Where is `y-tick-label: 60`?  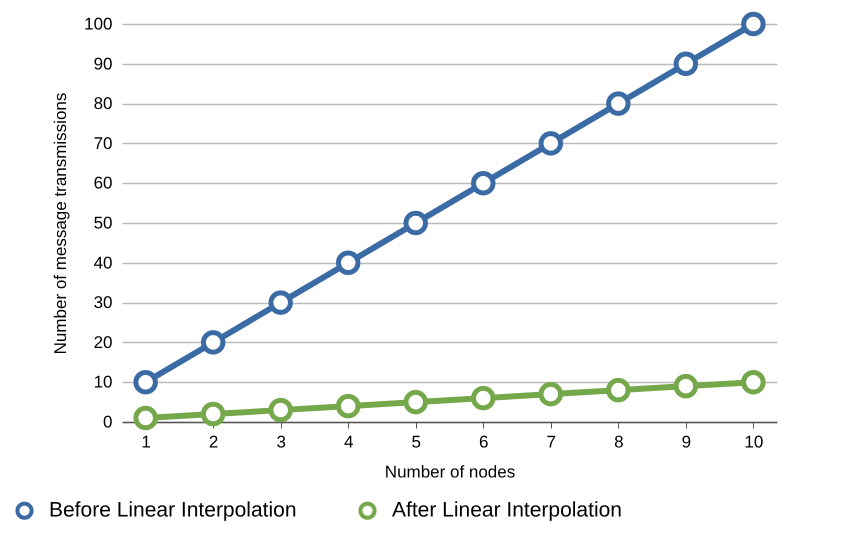
y-tick-label: 60 is located at coordinates (103, 183).